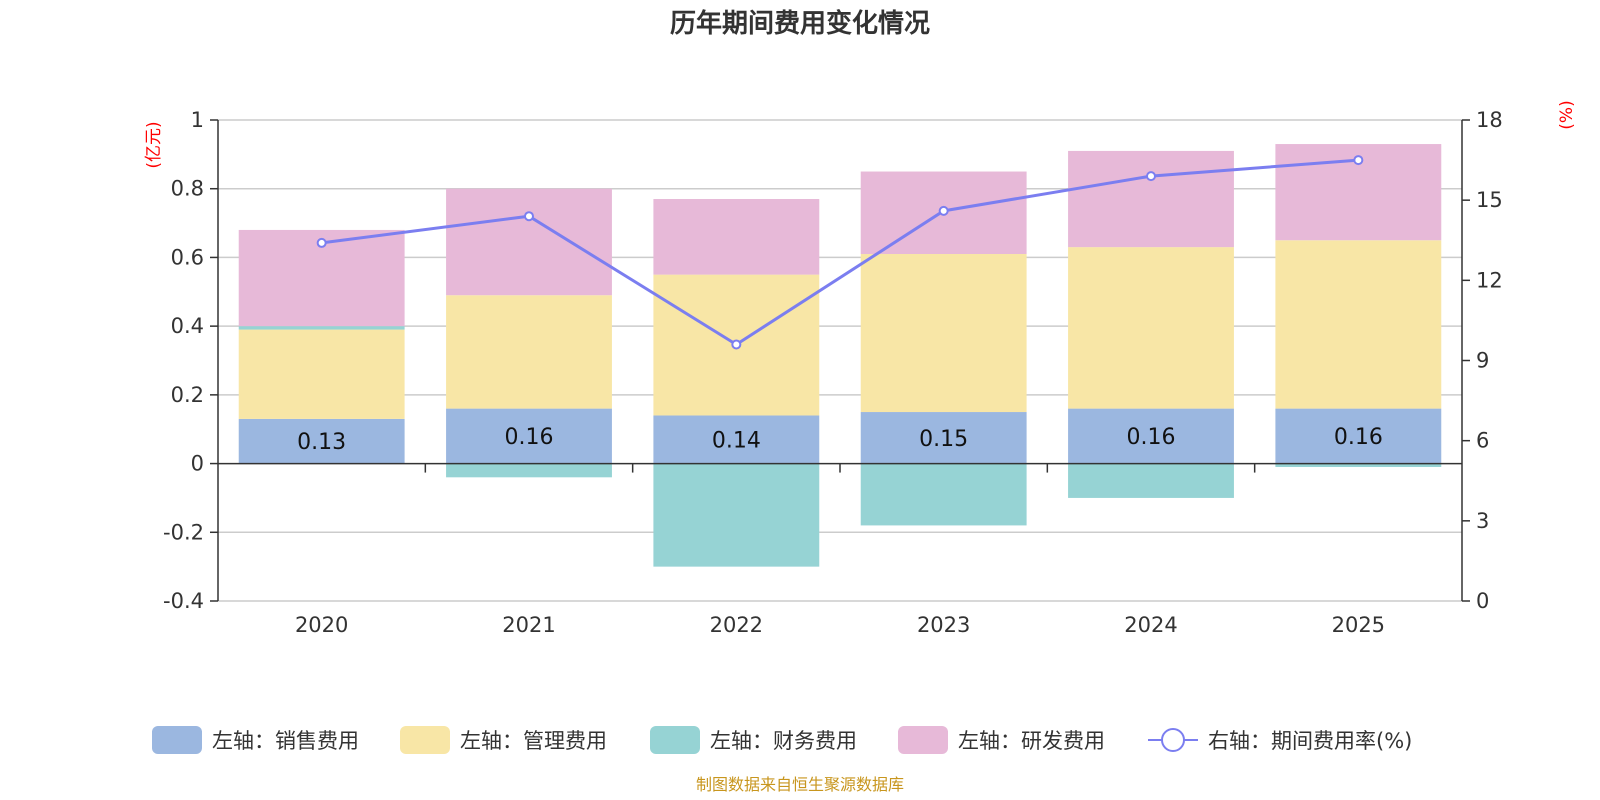 The width and height of the screenshot is (1600, 800). What do you see at coordinates (1482, 601) in the screenshot?
I see `right-axis-tick-label: 0` at bounding box center [1482, 601].